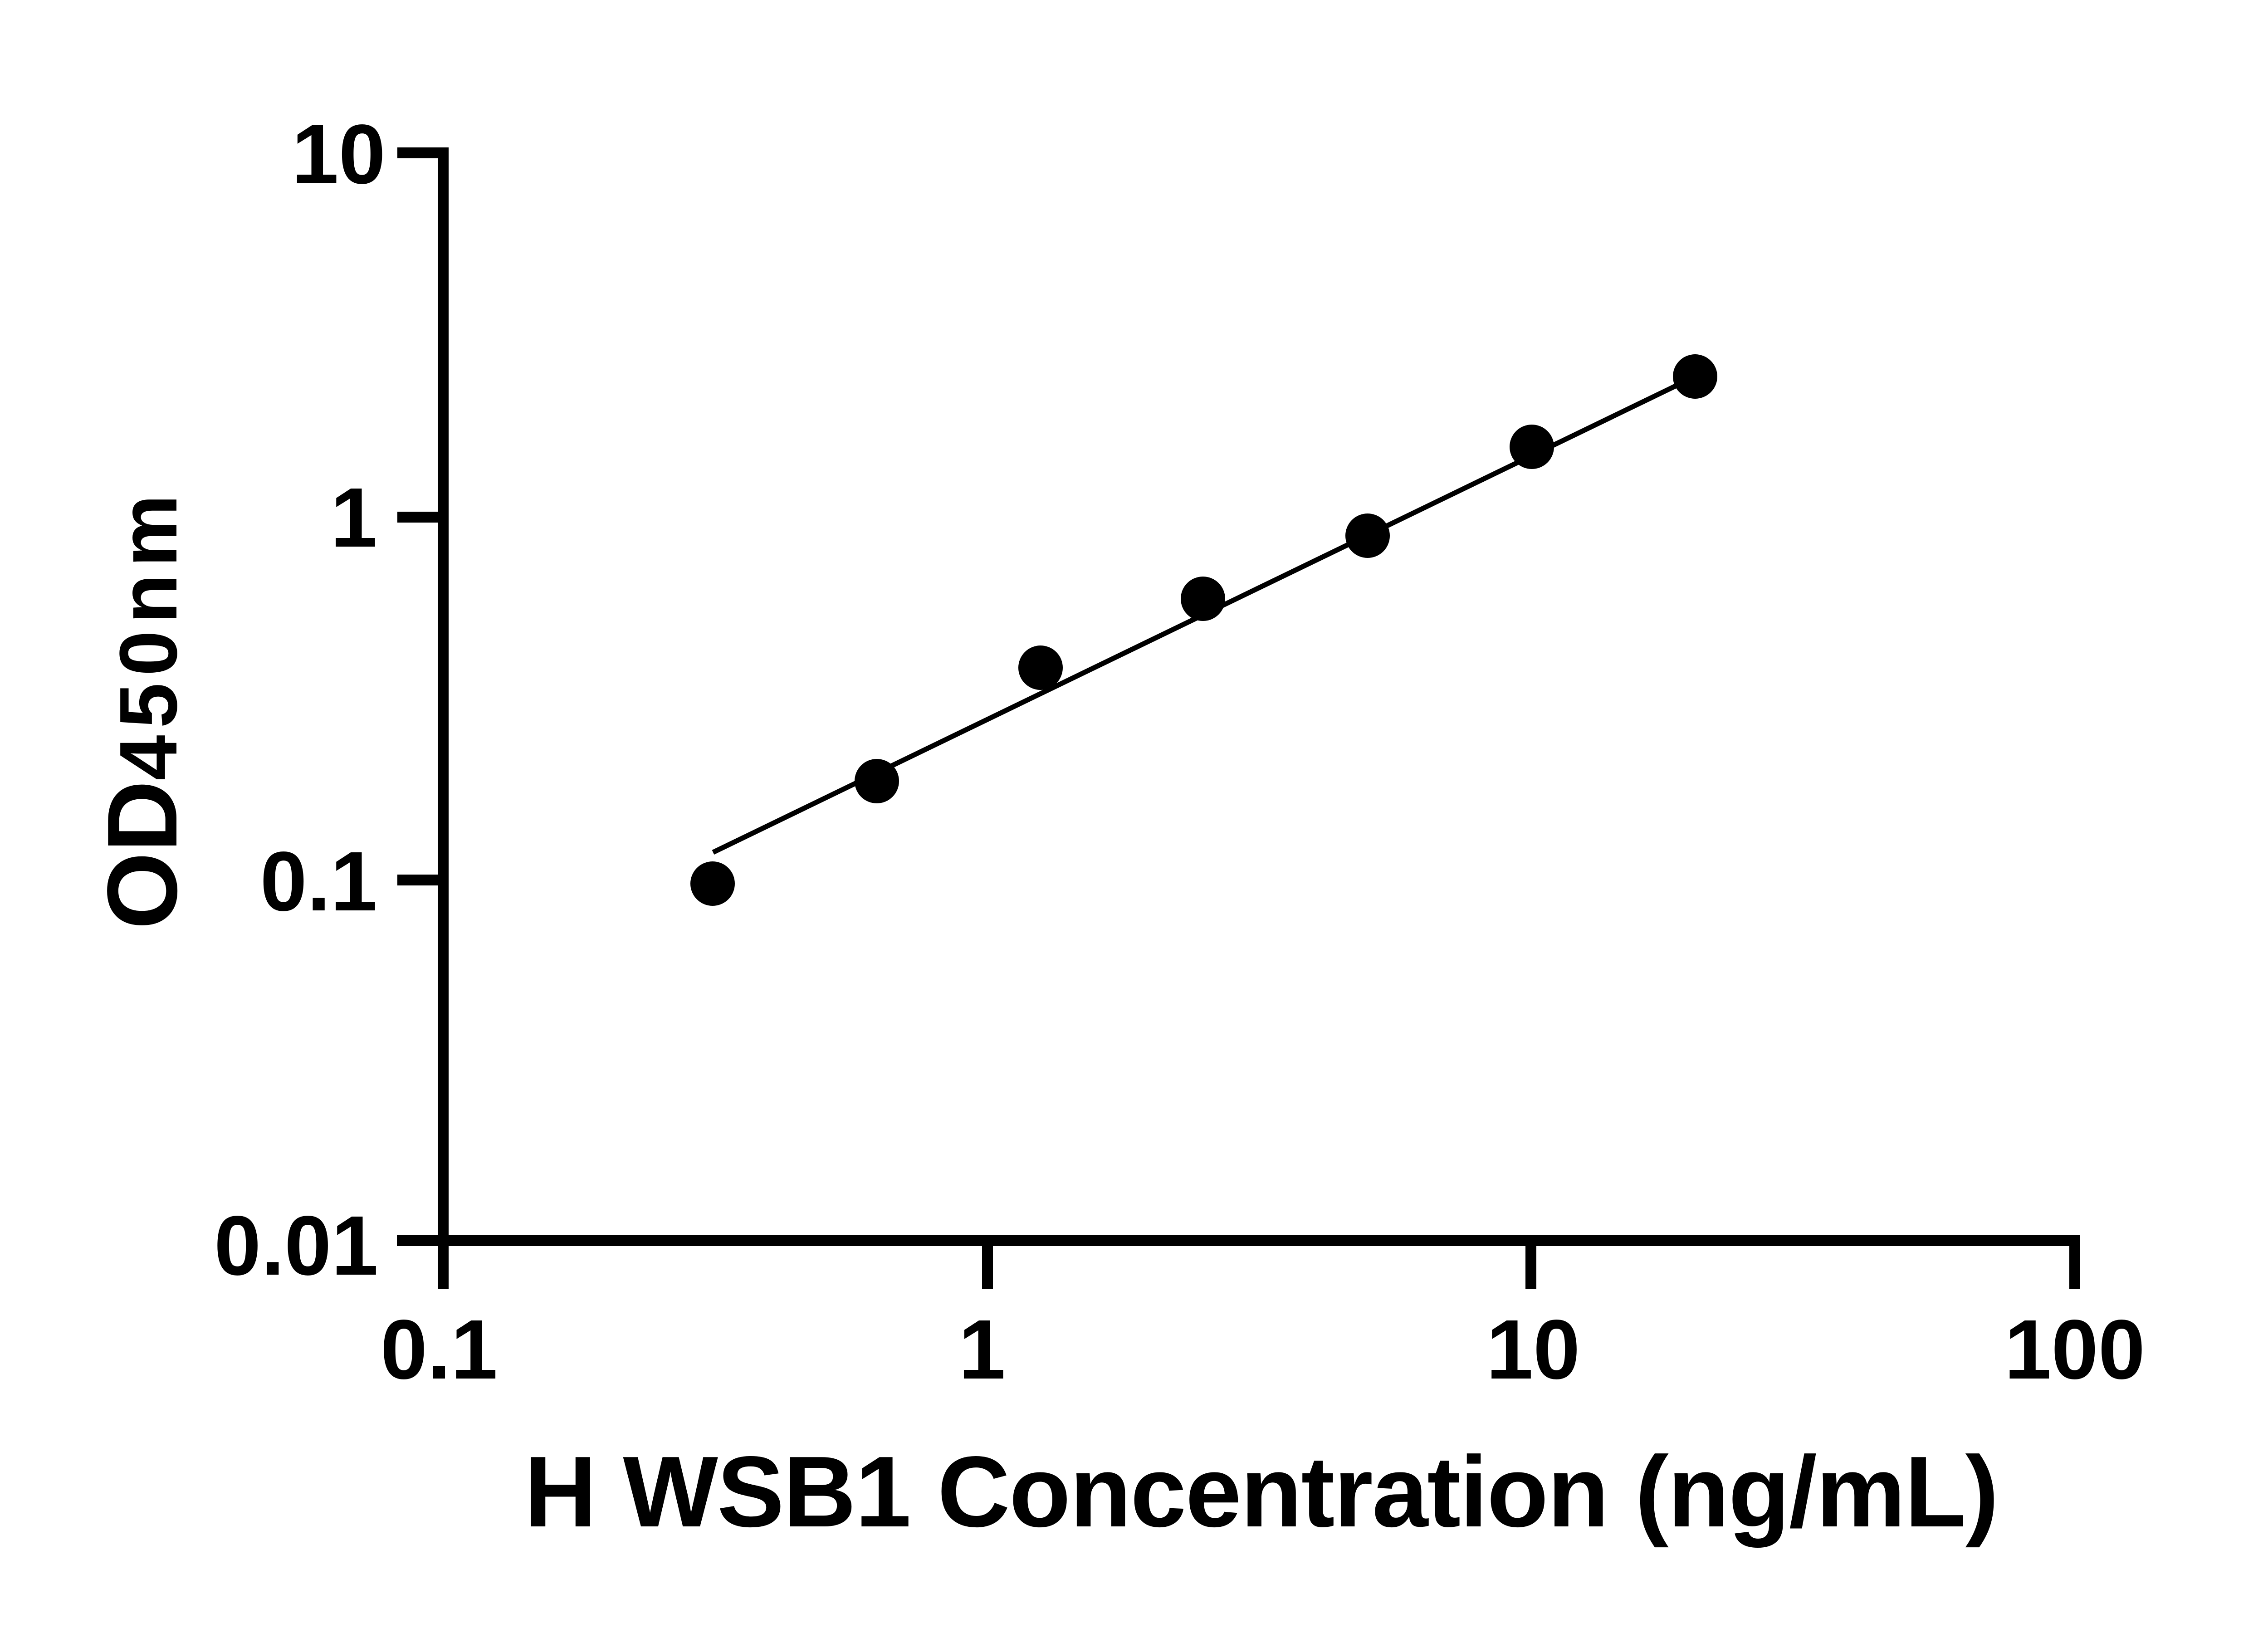 This screenshot has width=2268, height=1633. What do you see at coordinates (2074, 1350) in the screenshot?
I see `svg-text: 100` at bounding box center [2074, 1350].